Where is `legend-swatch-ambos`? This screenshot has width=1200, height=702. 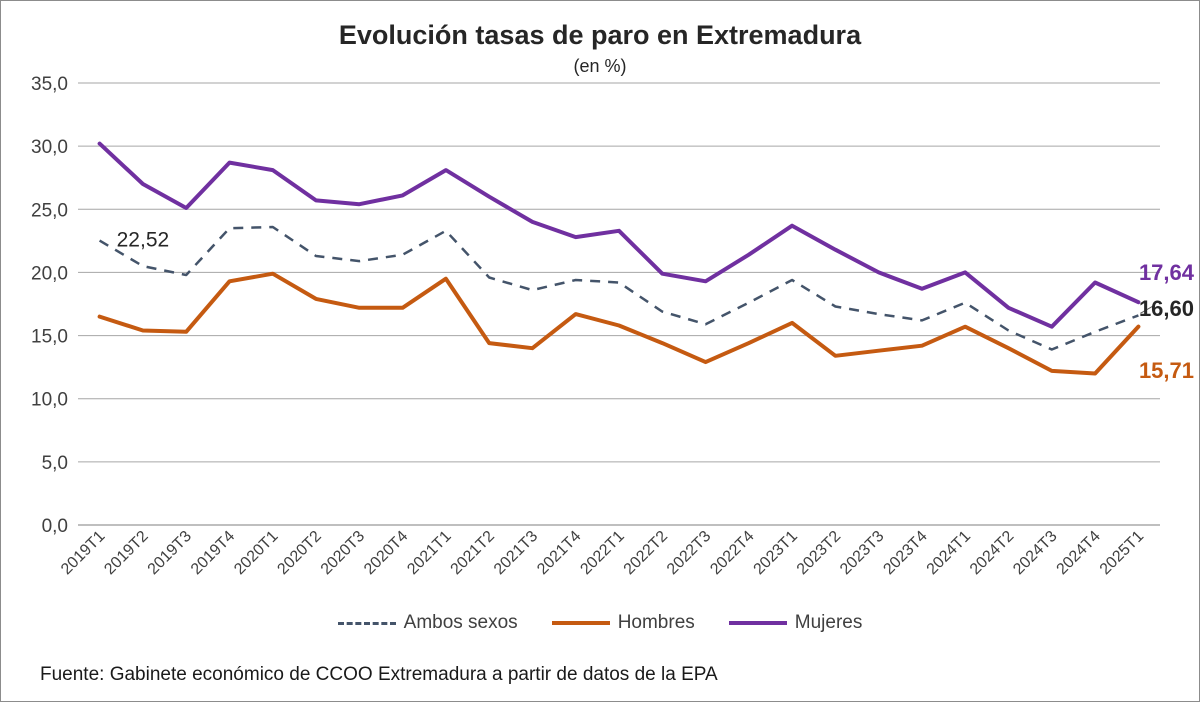 legend-swatch-ambos is located at coordinates (366, 623).